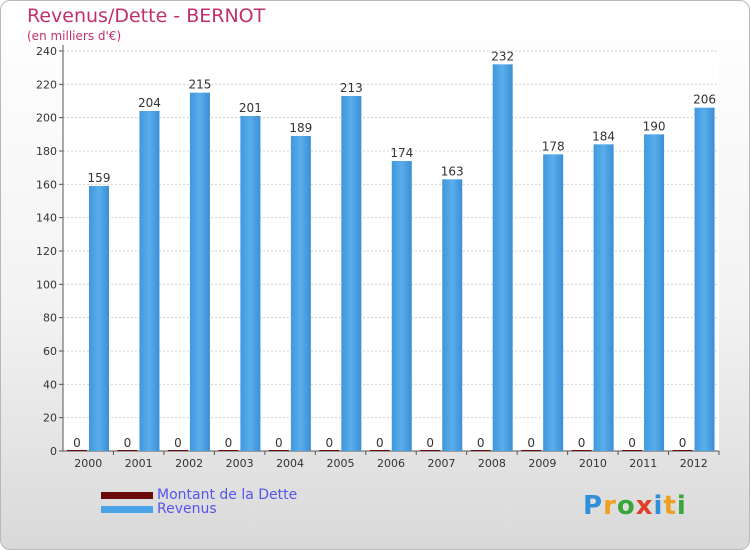 Image resolution: width=750 pixels, height=550 pixels. What do you see at coordinates (391, 463) in the screenshot?
I see `x-tick-label: 2006` at bounding box center [391, 463].